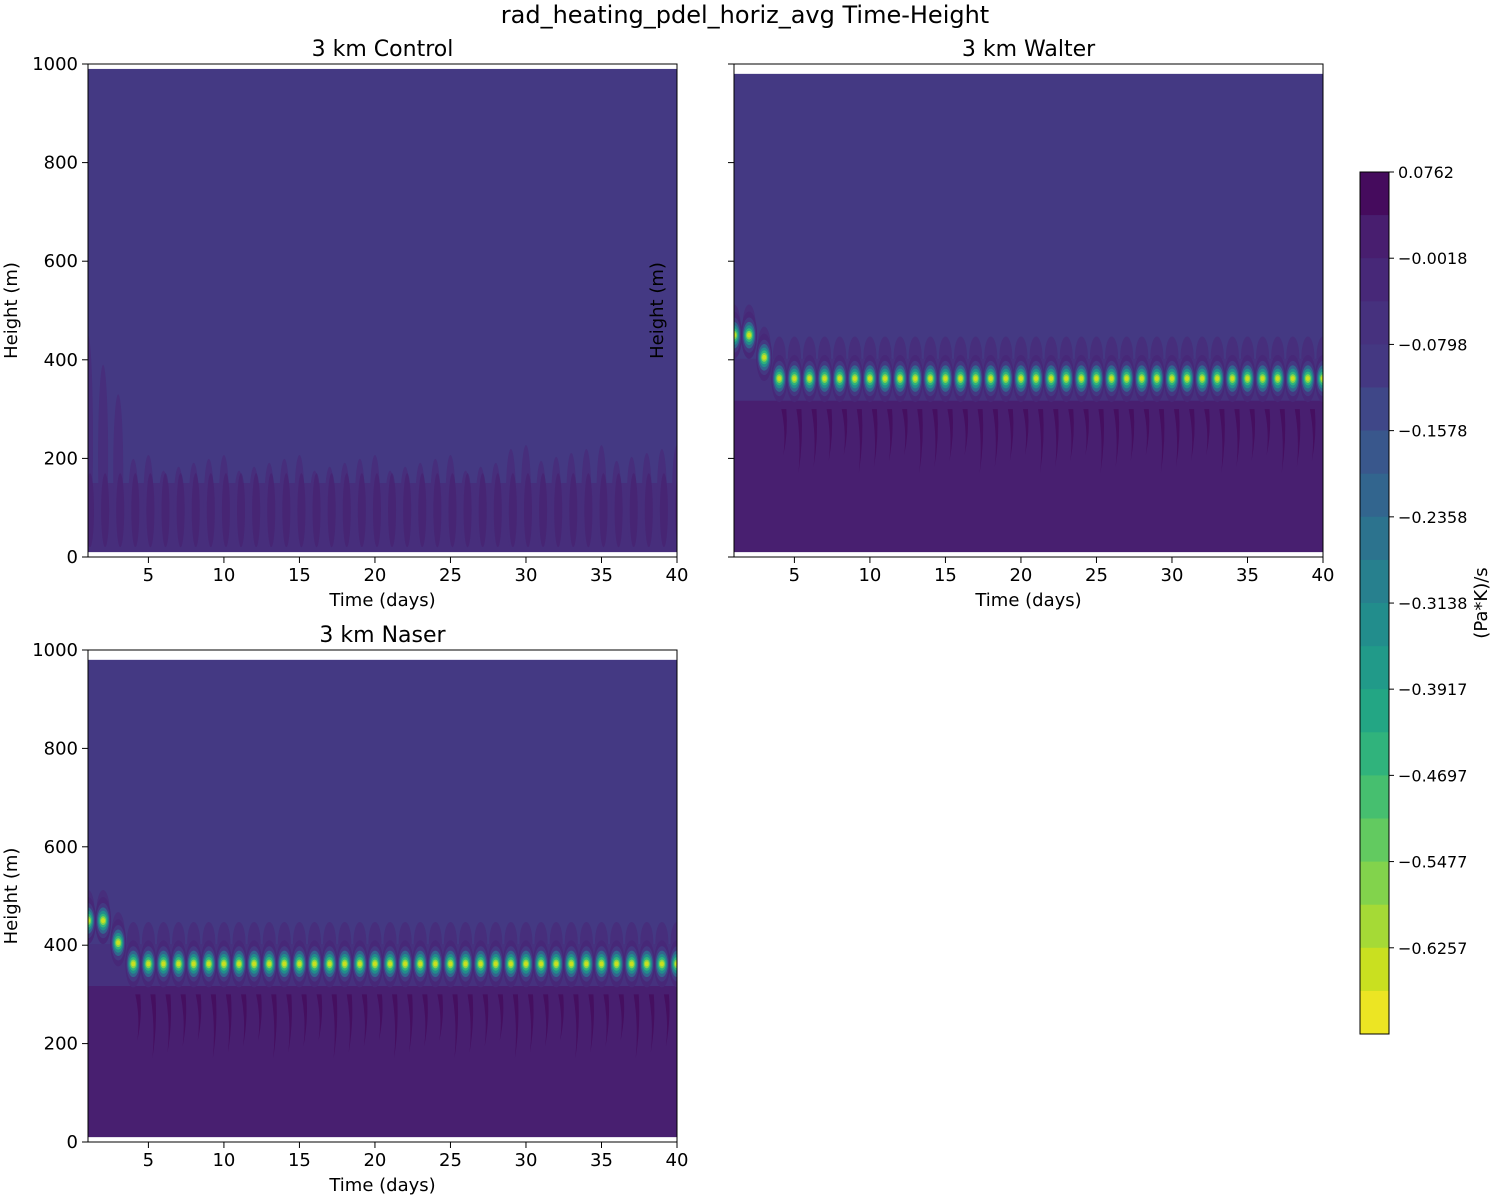 The image size is (1500, 1200). I want to click on colorbar-tick-label: −0.6257, so click(1432, 948).